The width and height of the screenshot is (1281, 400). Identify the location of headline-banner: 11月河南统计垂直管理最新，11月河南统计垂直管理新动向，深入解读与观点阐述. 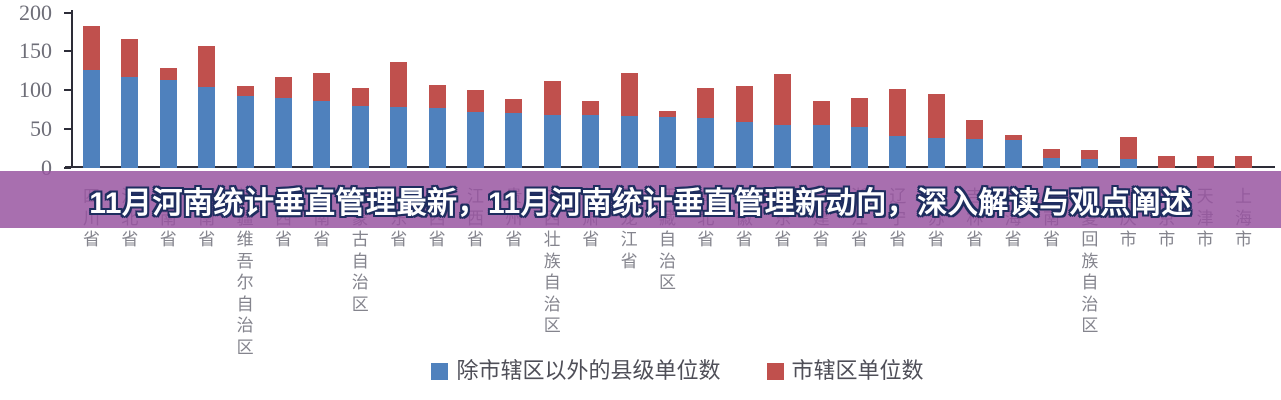
(640, 199).